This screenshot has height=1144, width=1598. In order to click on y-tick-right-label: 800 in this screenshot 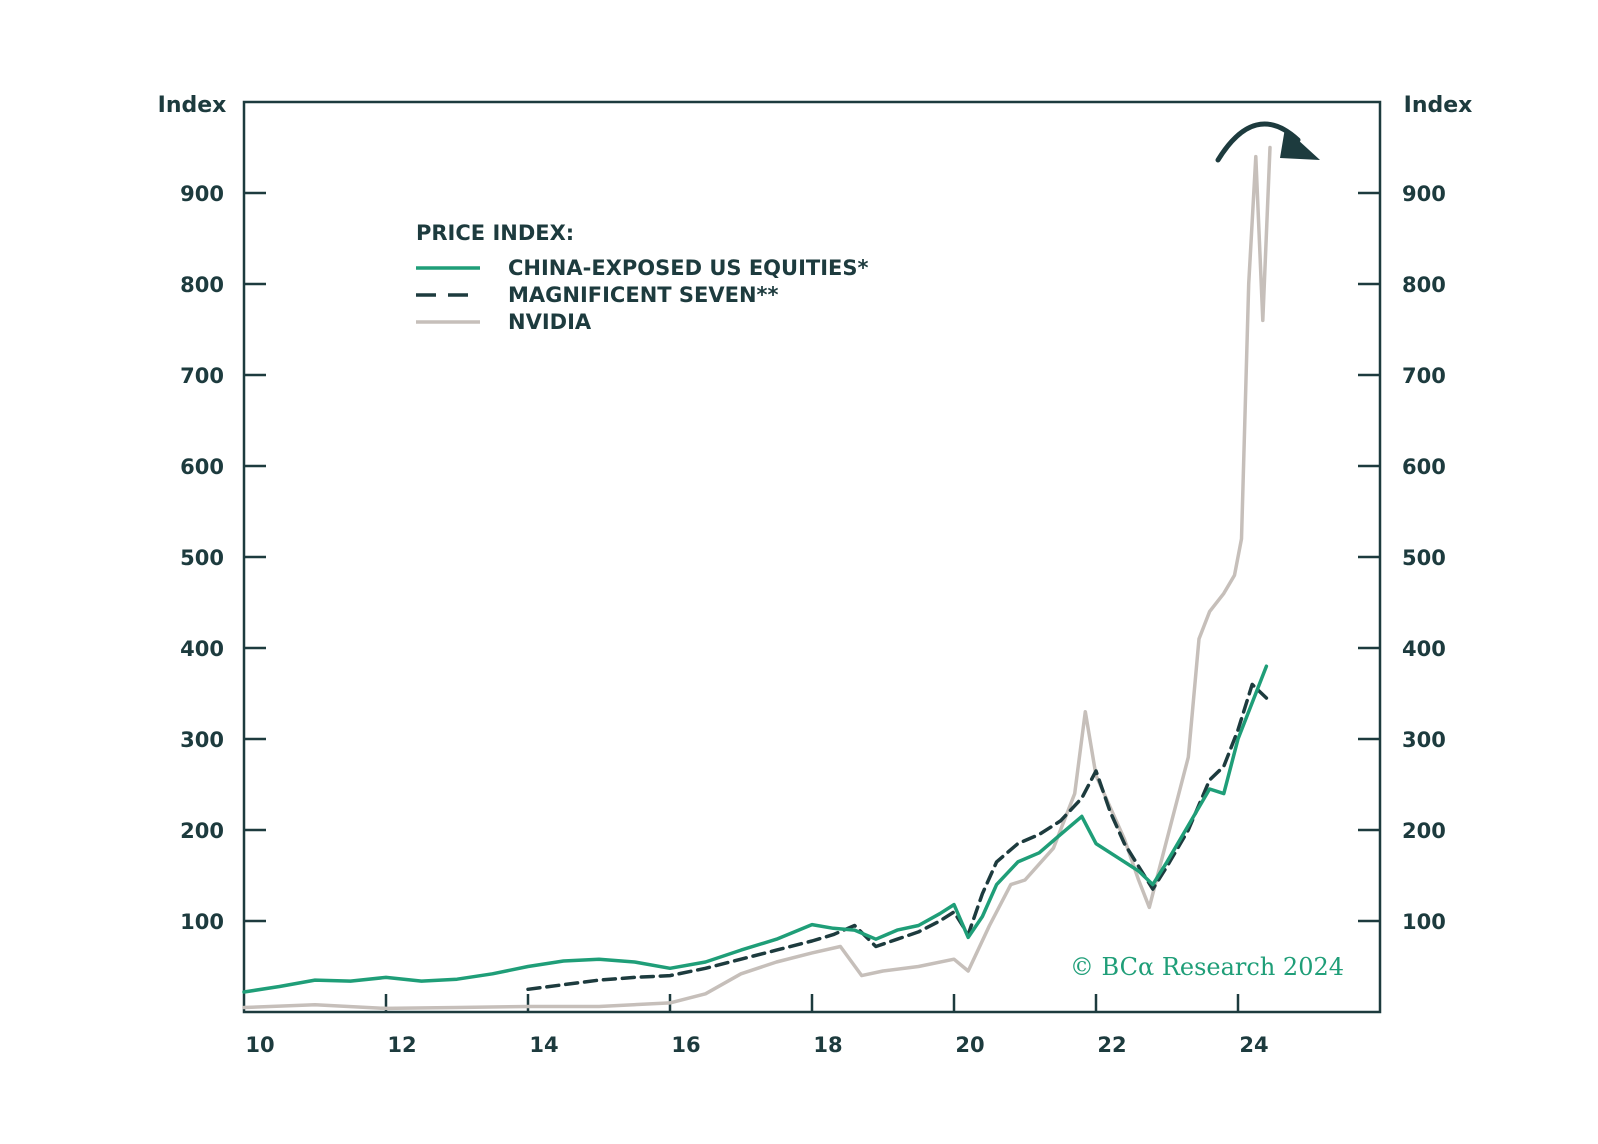, I will do `click(1424, 285)`.